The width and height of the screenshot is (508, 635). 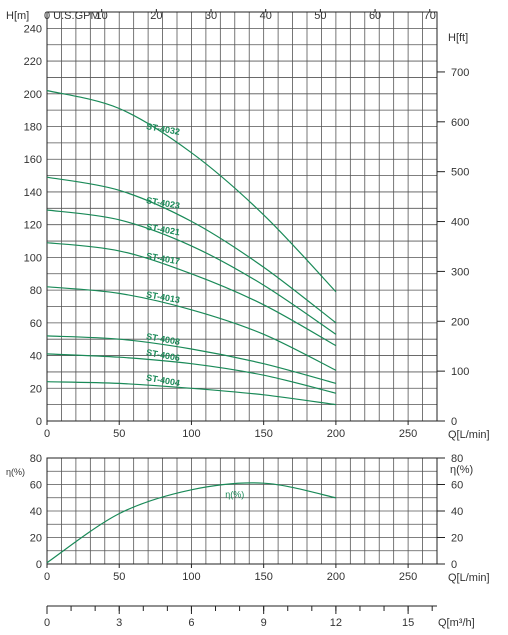 What do you see at coordinates (454, 422) in the screenshot?
I see `head-right-tick-label: 0` at bounding box center [454, 422].